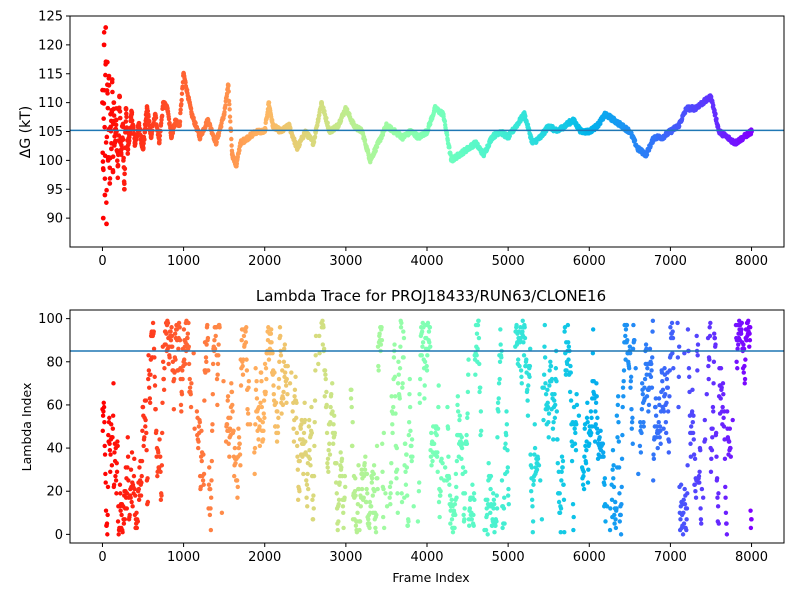 This screenshot has height=600, width=800. Describe the element at coordinates (50, 17) in the screenshot. I see `y-tick-label: 125` at that location.